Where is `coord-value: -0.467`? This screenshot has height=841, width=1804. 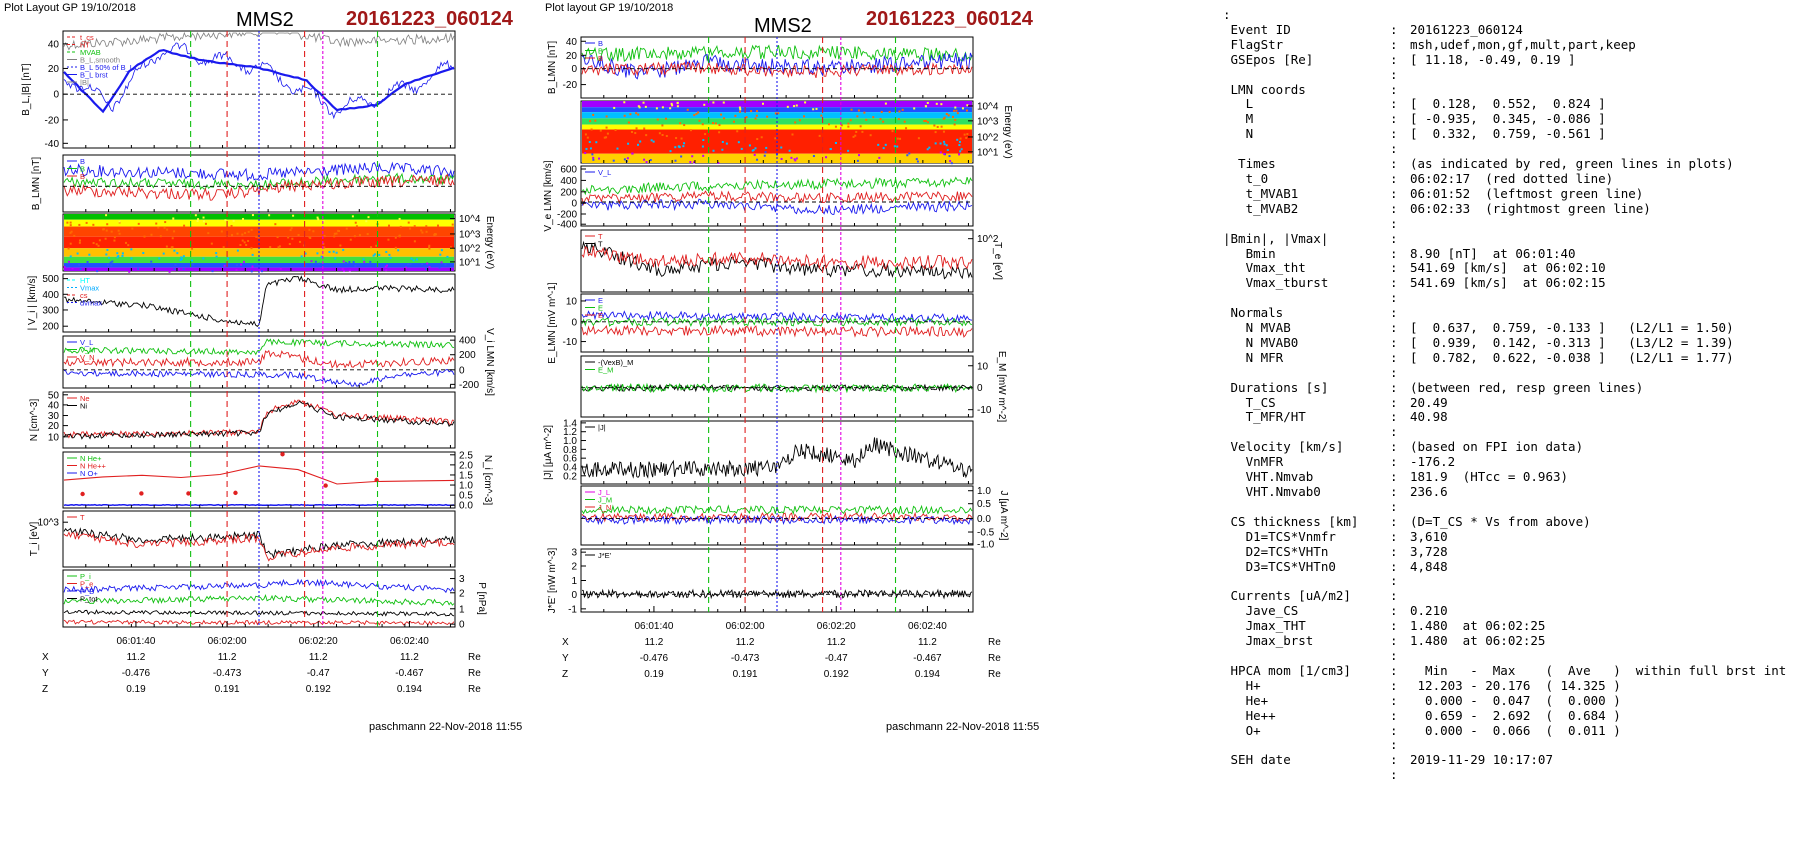 coord-value: -0.467 is located at coordinates (927, 658).